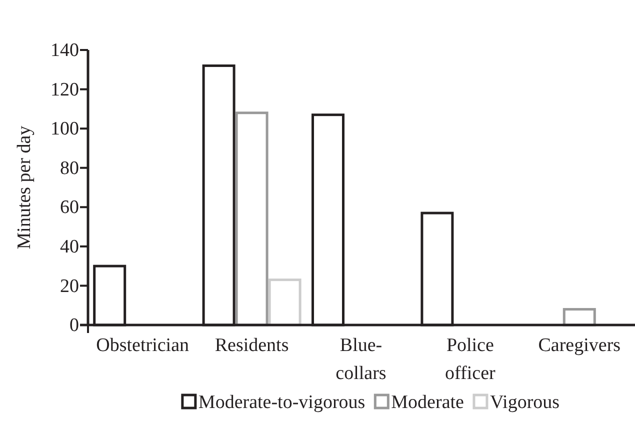  What do you see at coordinates (64, 129) in the screenshot?
I see `y-tick-label: 100` at bounding box center [64, 129].